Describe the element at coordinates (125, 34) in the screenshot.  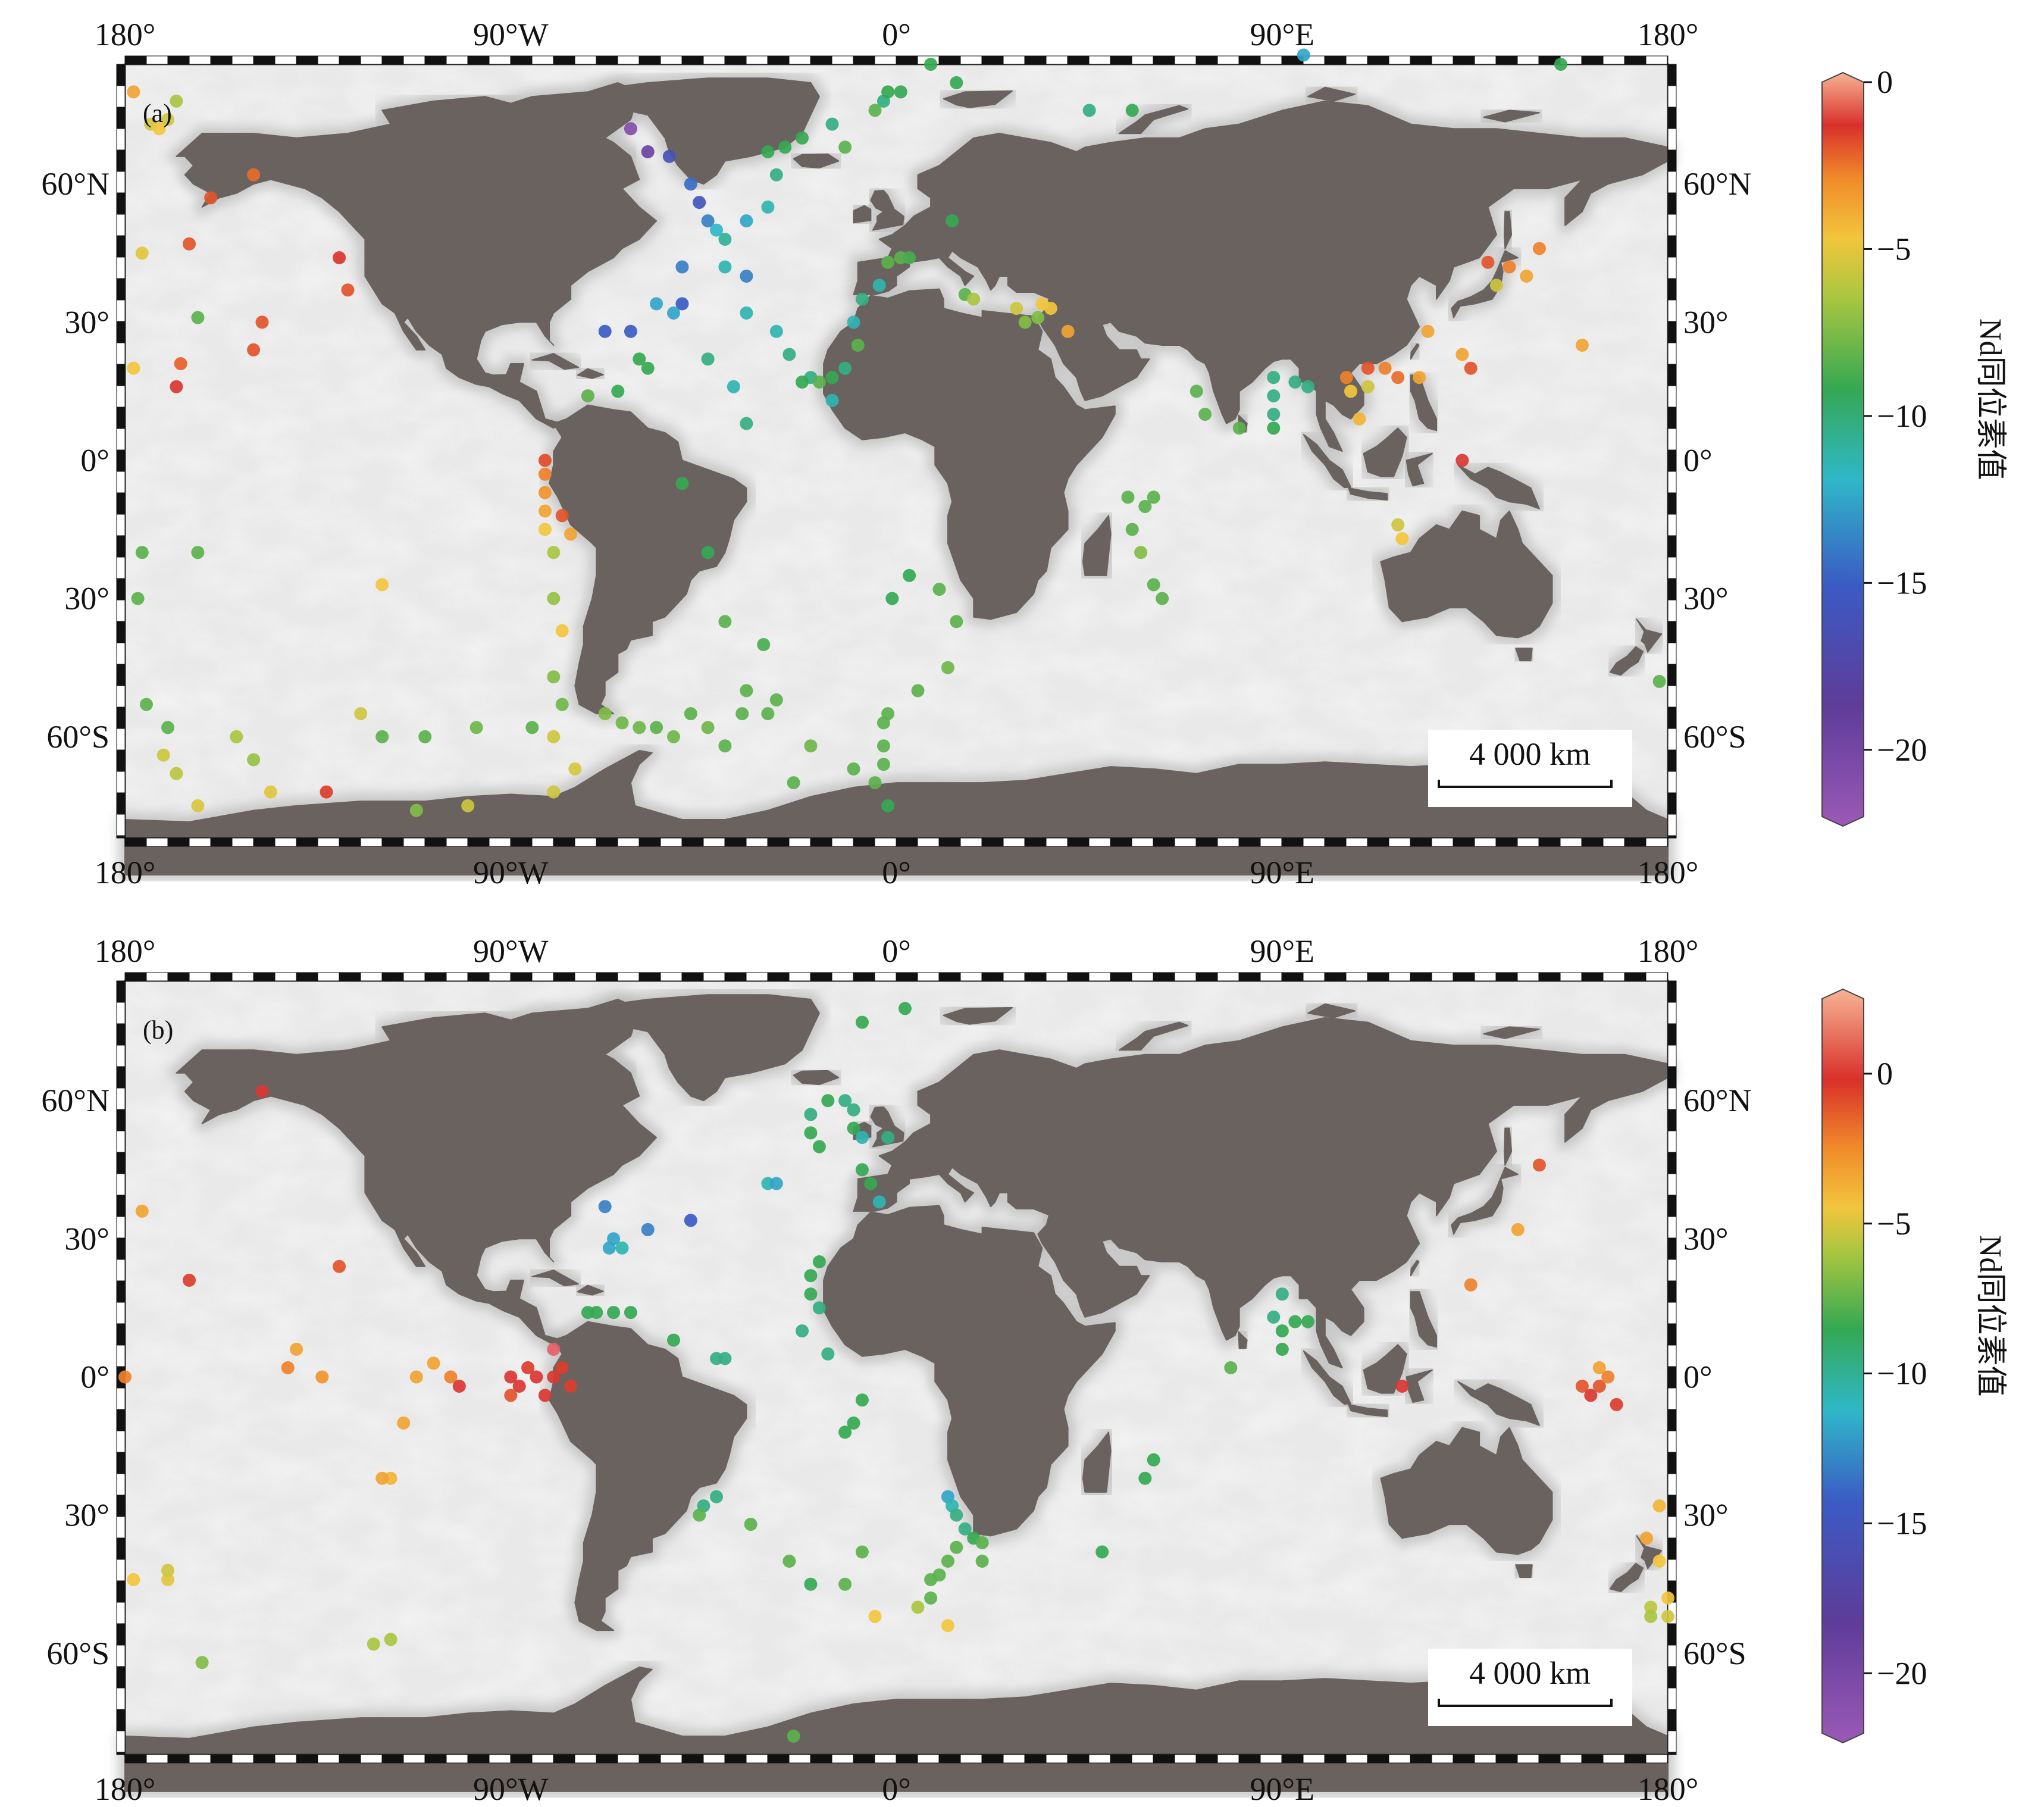
I see `lon-label-top: 180°` at that location.